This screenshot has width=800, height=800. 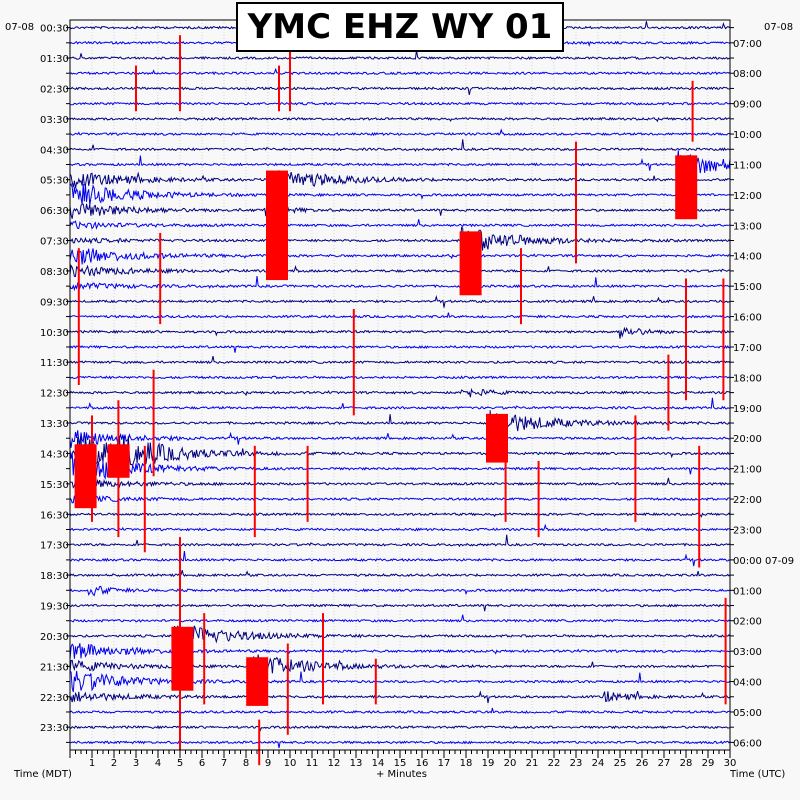 What do you see at coordinates (510, 763) in the screenshot?
I see `x-tick-label: 20` at bounding box center [510, 763].